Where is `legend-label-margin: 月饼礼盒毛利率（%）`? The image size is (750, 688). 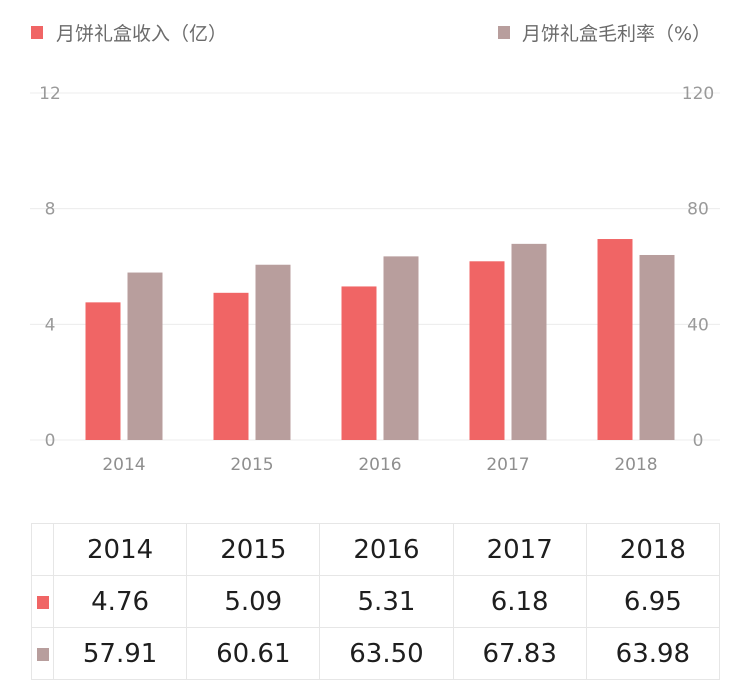
legend-label-margin: 月饼礼盒毛利率（%） is located at coordinates (616, 34).